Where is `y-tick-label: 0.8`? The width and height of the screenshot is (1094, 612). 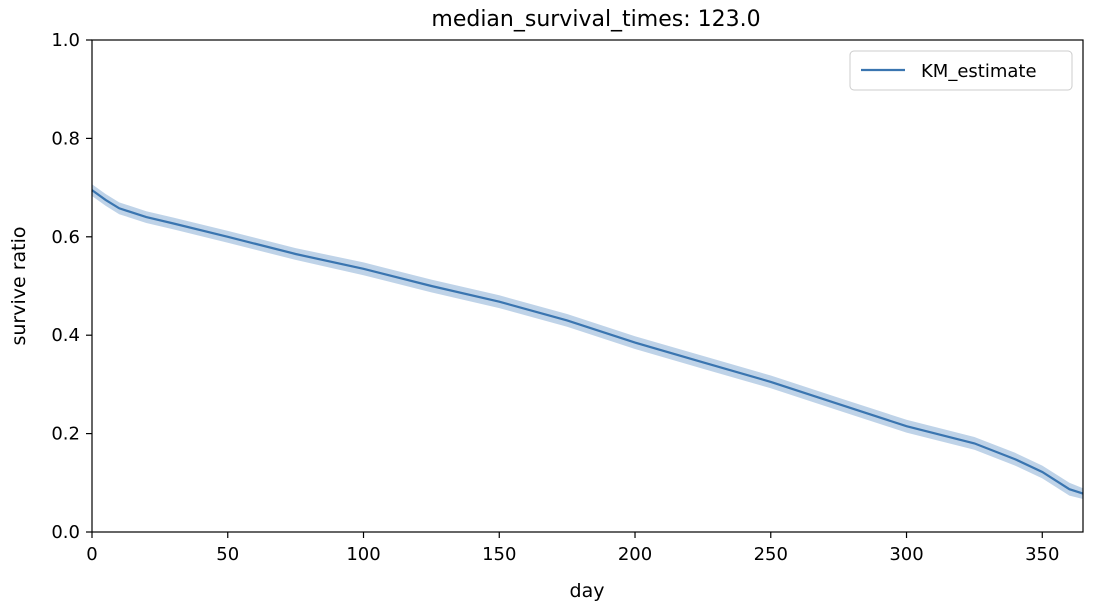
y-tick-label: 0.8 is located at coordinates (65, 138).